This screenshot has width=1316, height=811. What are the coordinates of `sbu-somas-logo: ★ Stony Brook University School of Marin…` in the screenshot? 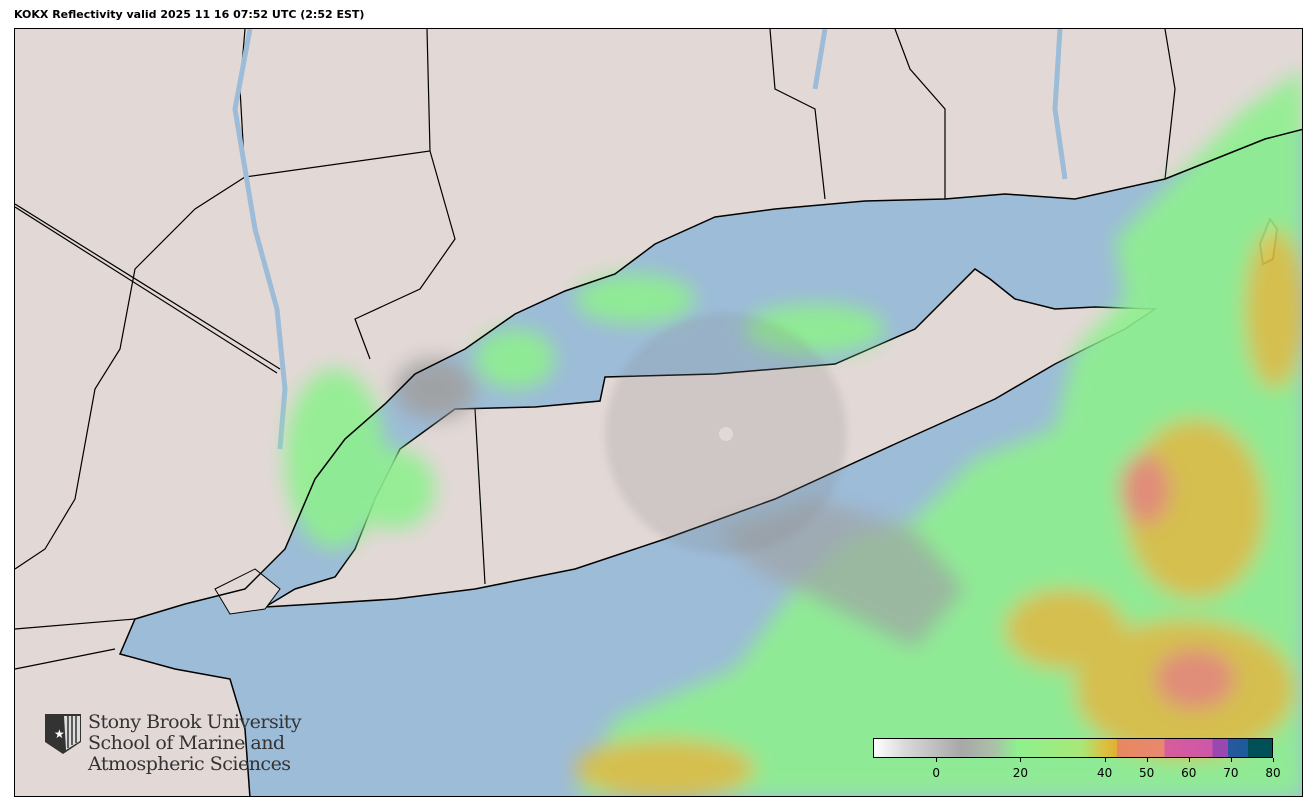 It's located at (173, 743).